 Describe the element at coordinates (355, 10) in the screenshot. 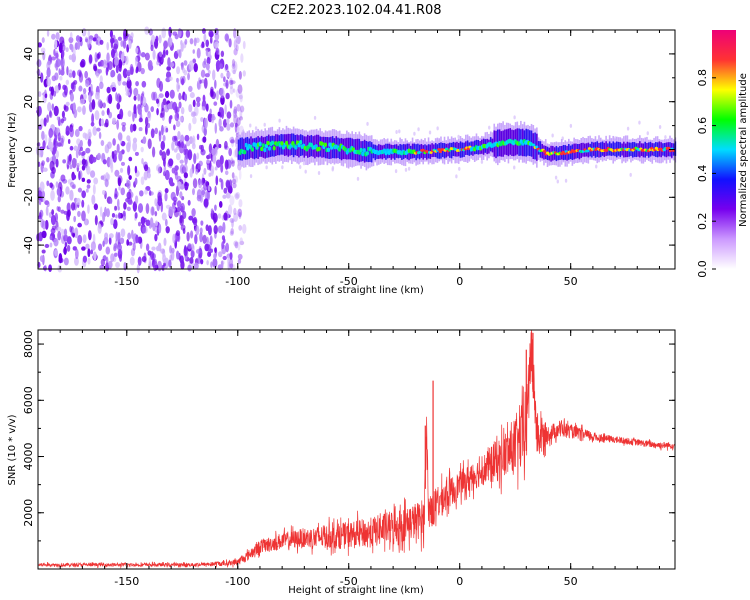

I see `figure-title: C2E2.2023.102.04.41.R08` at that location.